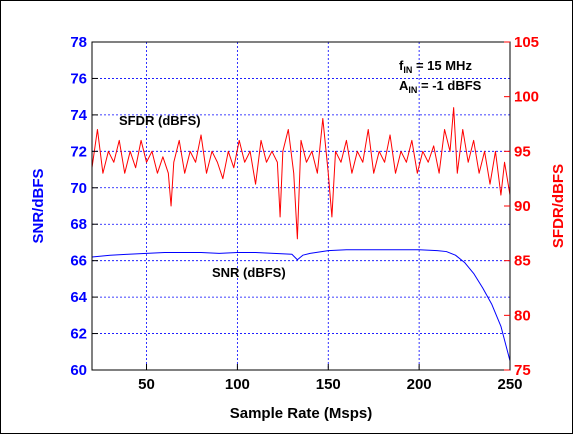 The width and height of the screenshot is (573, 434). What do you see at coordinates (301, 413) in the screenshot?
I see `x-axis-title: Sample Rate (Msps)` at bounding box center [301, 413].